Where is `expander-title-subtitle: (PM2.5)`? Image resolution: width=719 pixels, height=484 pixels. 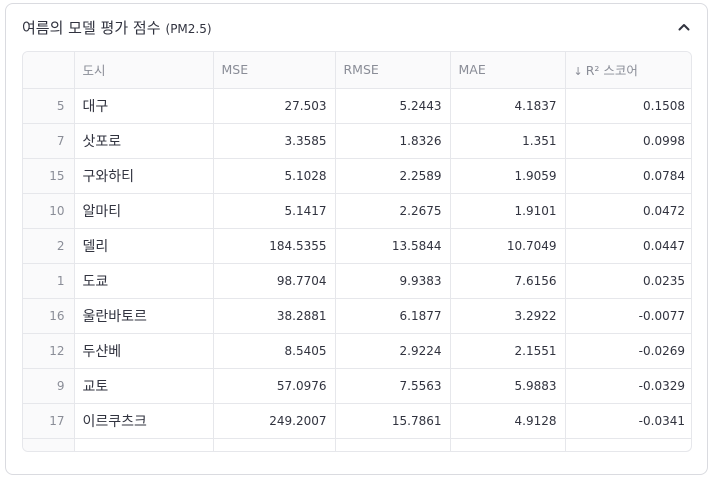 expander-title-subtitle: (PM2.5) is located at coordinates (188, 28).